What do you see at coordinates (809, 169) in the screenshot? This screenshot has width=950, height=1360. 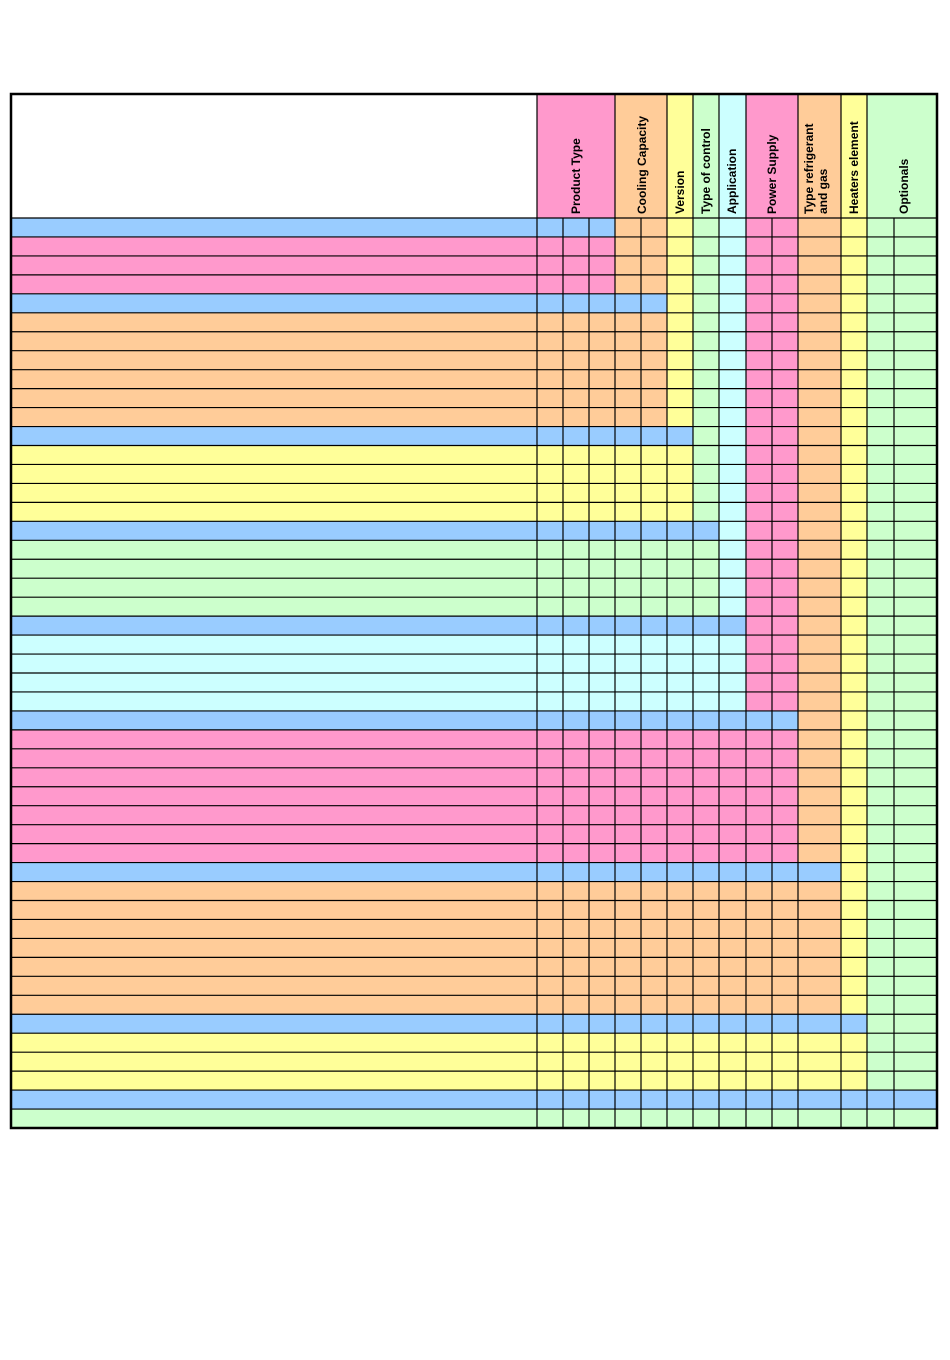 I see `column-header-label: Type refrigerant` at bounding box center [809, 169].